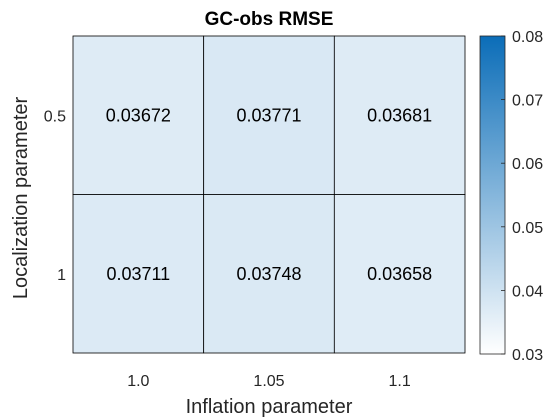 This screenshot has height=420, width=560. I want to click on colorbar-tick-label: 0.05, so click(527, 228).